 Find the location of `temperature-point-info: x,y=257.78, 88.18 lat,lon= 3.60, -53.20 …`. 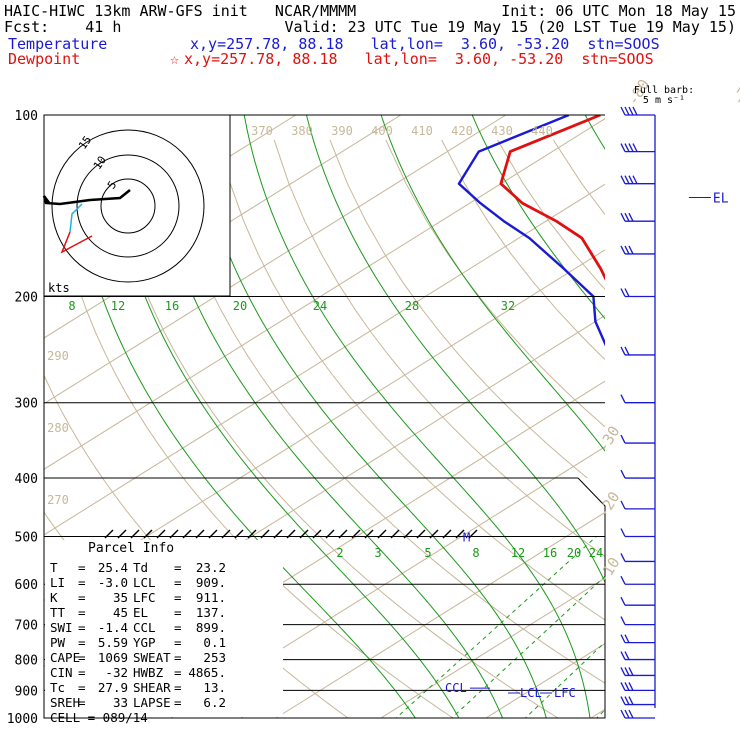

temperature-point-info: x,y=257.78, 88.18 lat,lon= 3.60, -53.20 … is located at coordinates (425, 44).